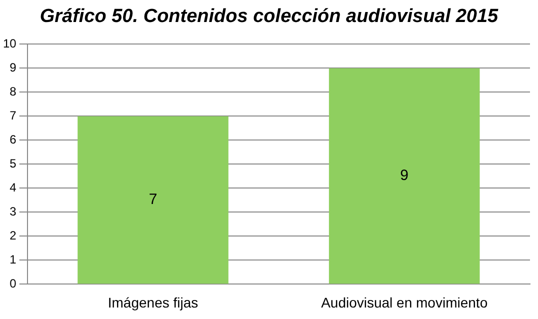 This screenshot has height=319, width=538. I want to click on y-tick-label: 8, so click(13, 91).